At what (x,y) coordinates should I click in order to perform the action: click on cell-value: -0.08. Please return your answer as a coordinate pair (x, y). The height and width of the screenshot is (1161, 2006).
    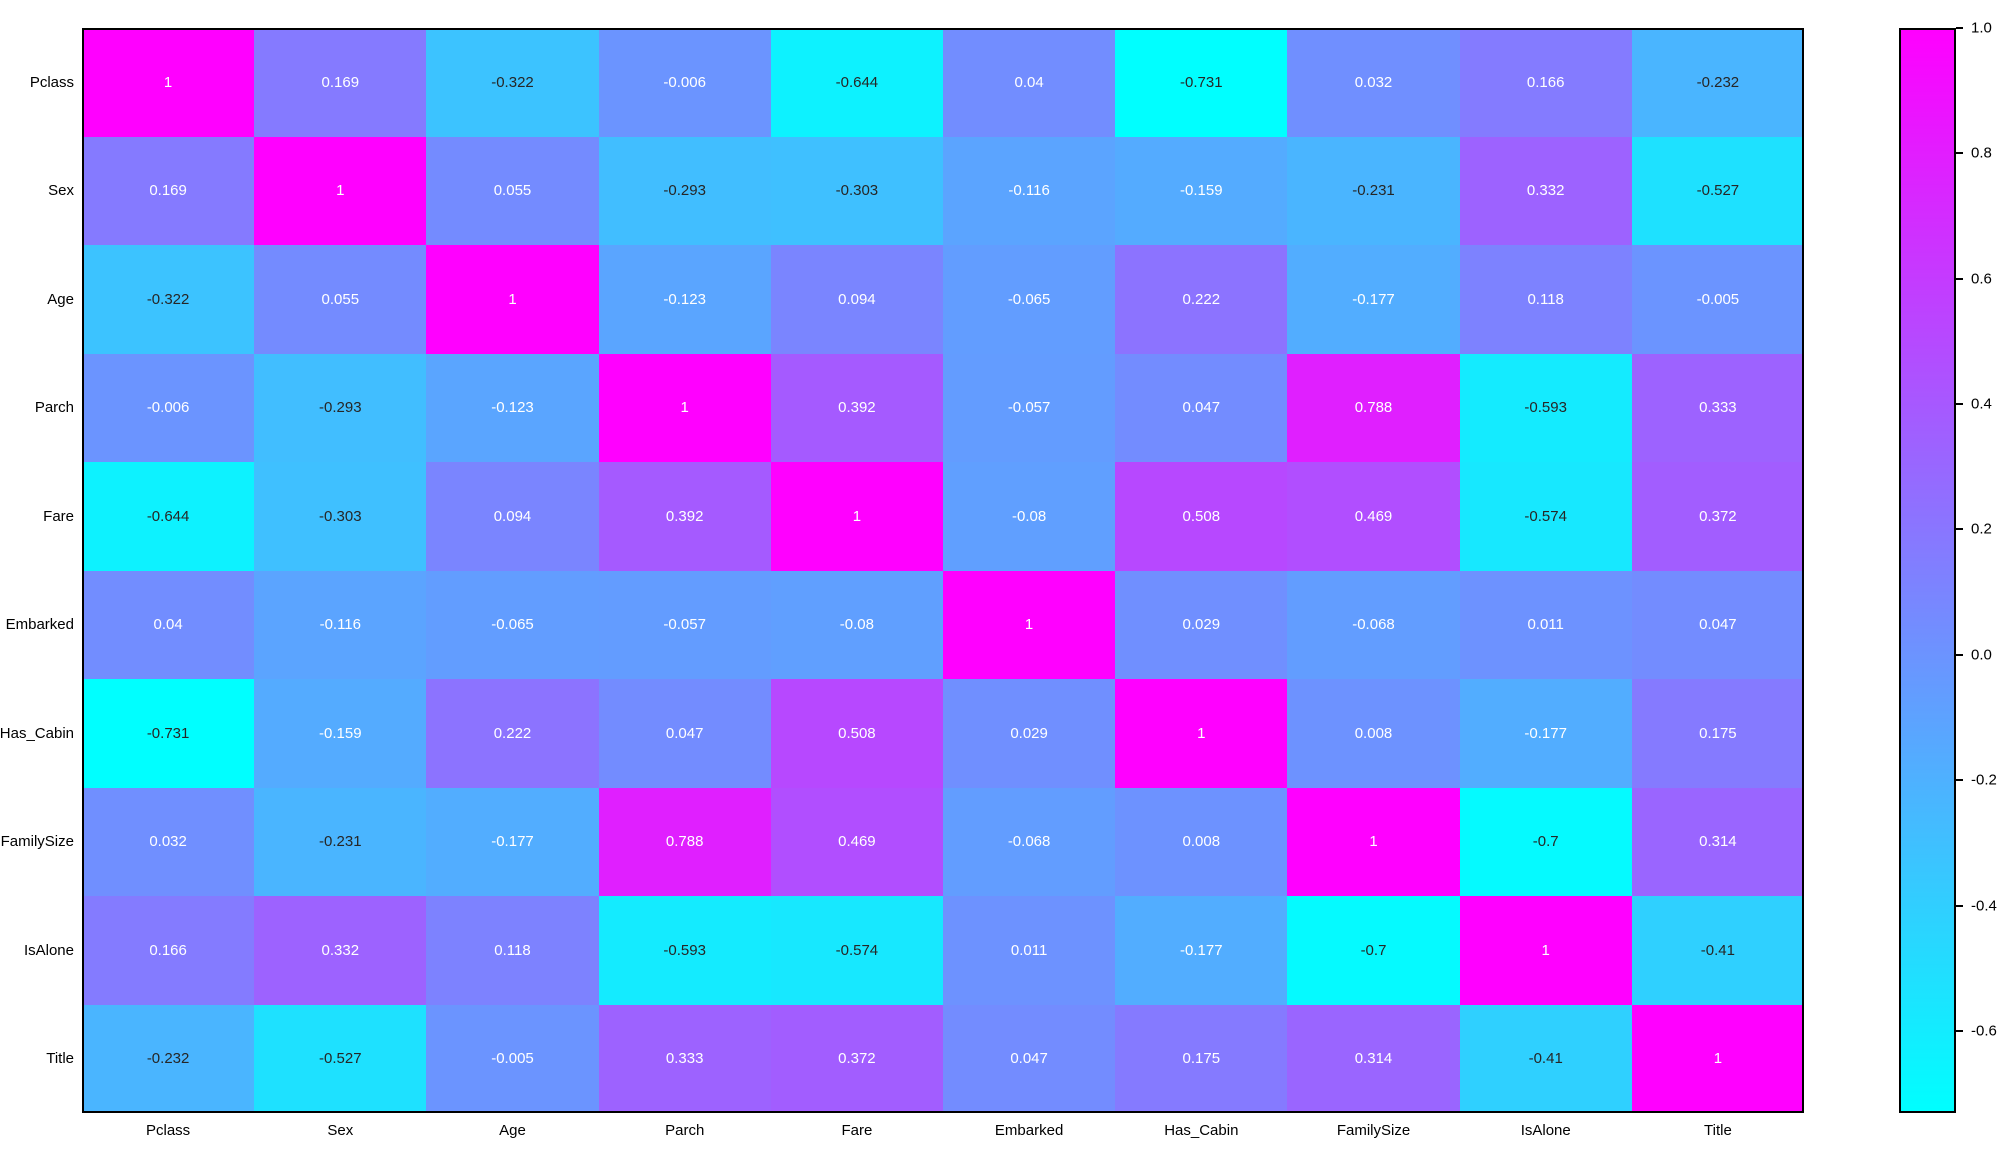
    Looking at the image, I should click on (1029, 516).